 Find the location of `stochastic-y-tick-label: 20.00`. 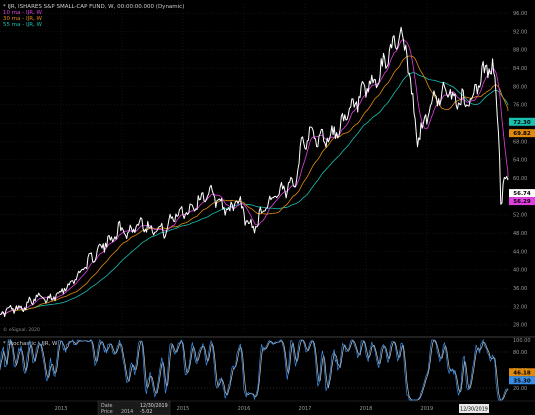

stochastic-y-tick-label: 20.00 is located at coordinates (520, 389).